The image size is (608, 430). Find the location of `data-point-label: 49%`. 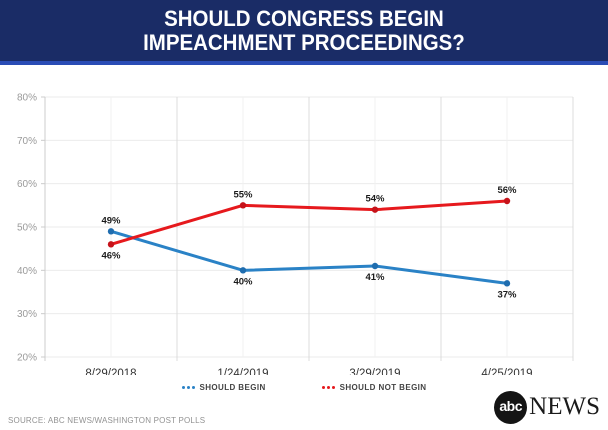

data-point-label: 49% is located at coordinates (111, 220).